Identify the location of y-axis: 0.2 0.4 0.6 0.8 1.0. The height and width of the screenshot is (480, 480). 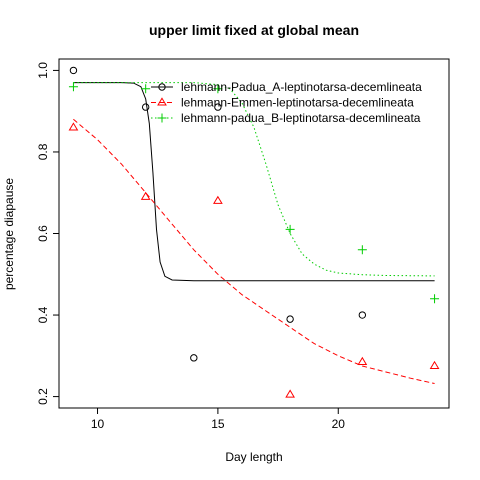
(47, 233).